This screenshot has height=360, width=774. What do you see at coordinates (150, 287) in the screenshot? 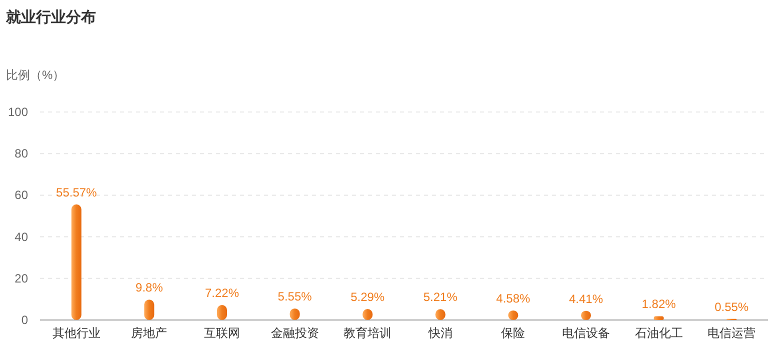
I see `data-label: 9.8%` at bounding box center [150, 287].